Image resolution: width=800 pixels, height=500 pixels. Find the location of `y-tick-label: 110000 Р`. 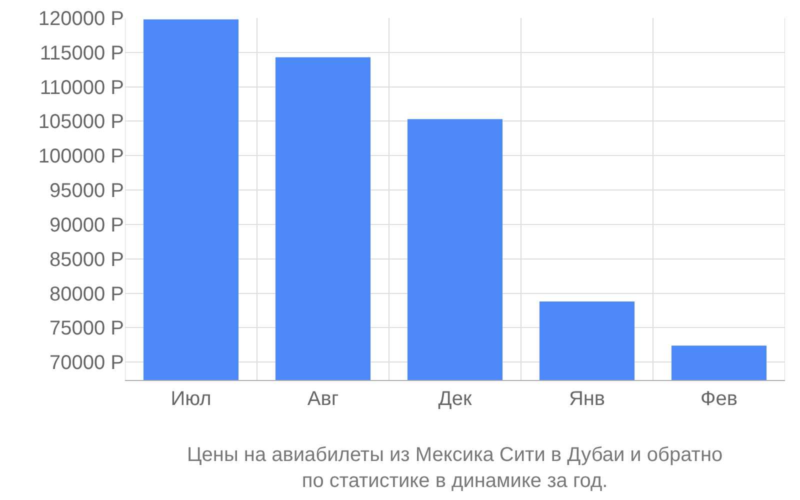

y-tick-label: 110000 Р is located at coordinates (82, 87).